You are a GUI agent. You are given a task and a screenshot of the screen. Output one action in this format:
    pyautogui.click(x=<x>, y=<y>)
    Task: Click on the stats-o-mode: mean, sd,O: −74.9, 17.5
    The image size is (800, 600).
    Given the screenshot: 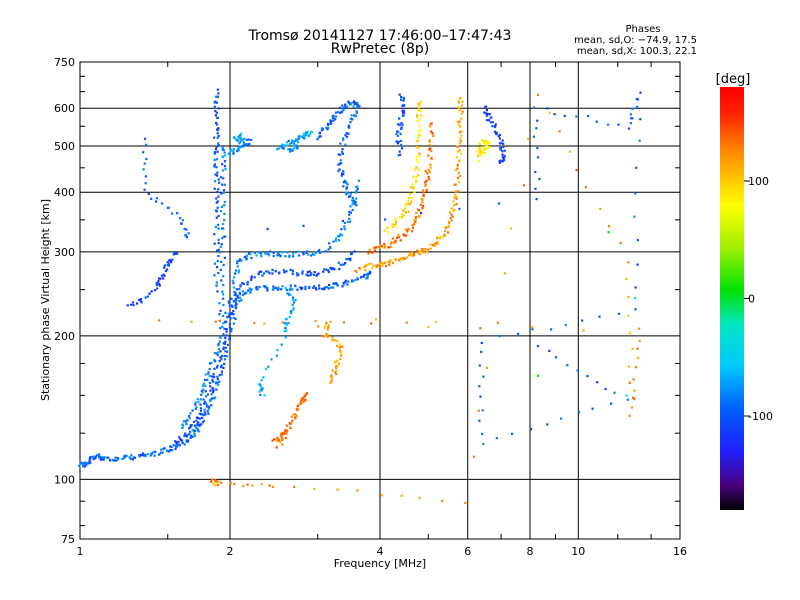 What is the action you would take?
    pyautogui.click(x=635, y=40)
    